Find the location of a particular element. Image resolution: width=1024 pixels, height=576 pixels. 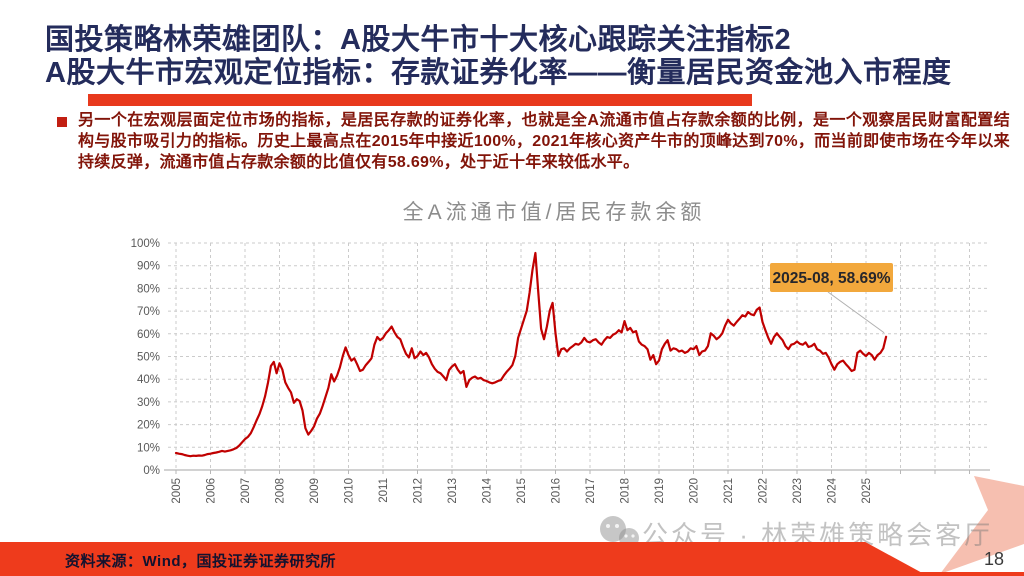

x-tick-label: 2011 is located at coordinates (384, 490).